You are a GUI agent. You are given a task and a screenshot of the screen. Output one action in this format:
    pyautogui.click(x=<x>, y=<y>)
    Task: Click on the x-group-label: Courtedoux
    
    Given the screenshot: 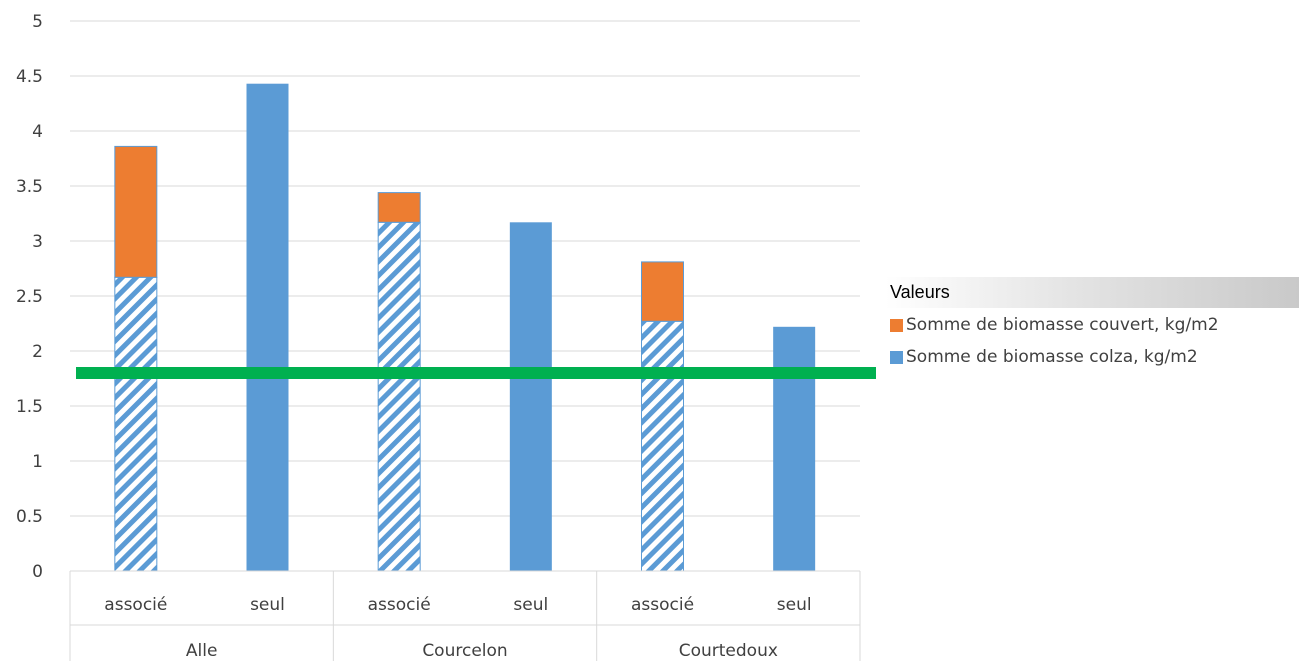 What is the action you would take?
    pyautogui.click(x=728, y=651)
    